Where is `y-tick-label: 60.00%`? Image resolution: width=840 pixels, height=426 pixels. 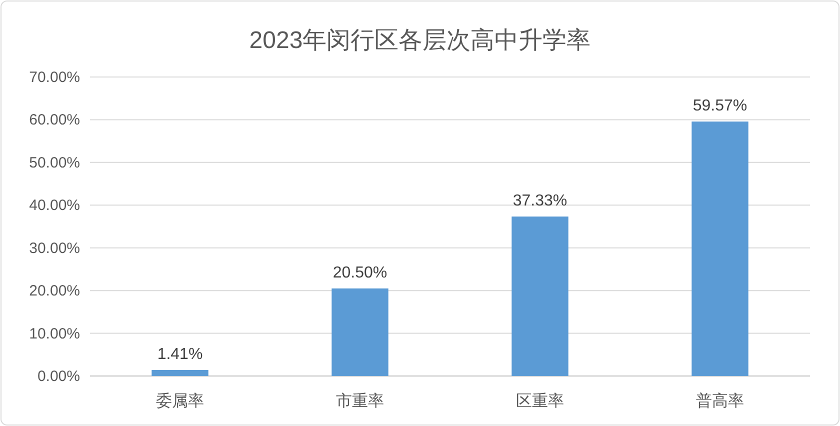 y-tick-label: 60.00% is located at coordinates (54, 120).